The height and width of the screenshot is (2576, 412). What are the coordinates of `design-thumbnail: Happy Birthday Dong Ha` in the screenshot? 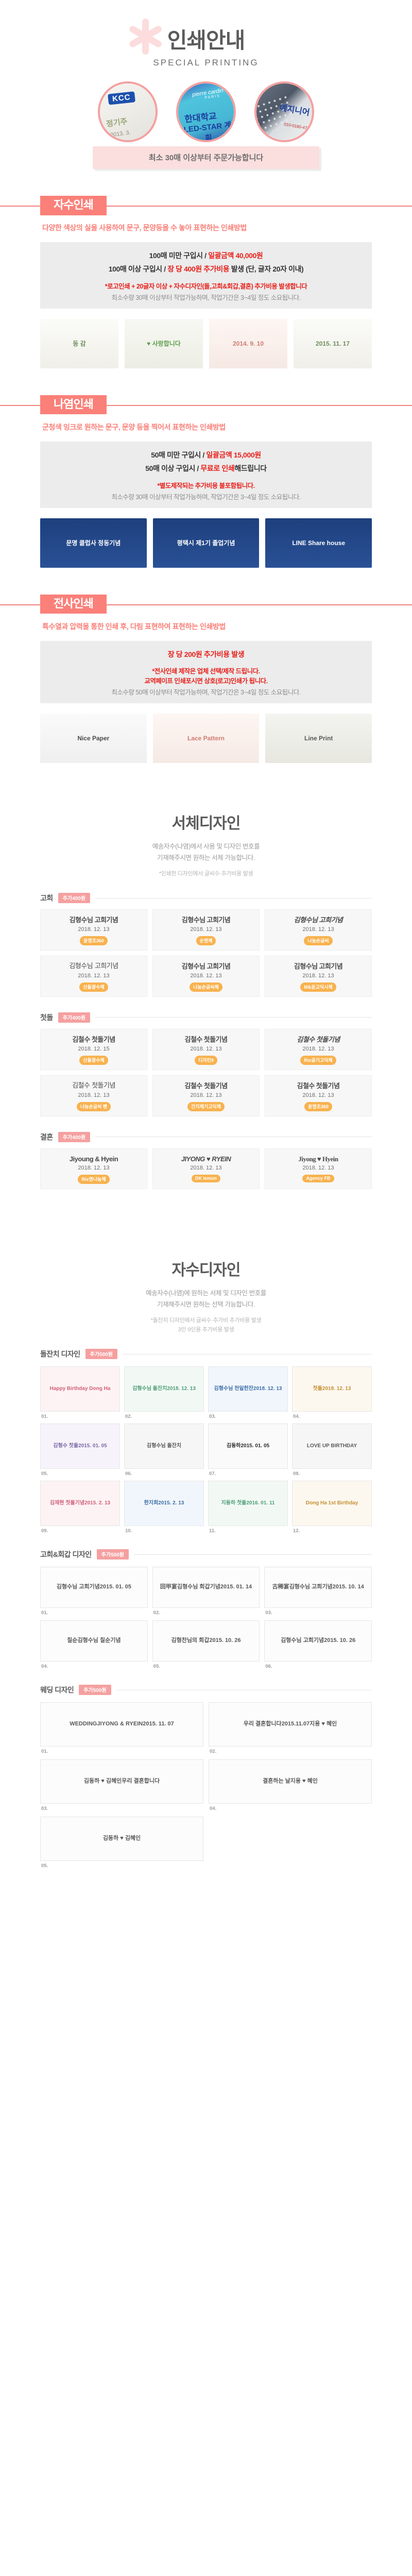 It's located at (80, 1389).